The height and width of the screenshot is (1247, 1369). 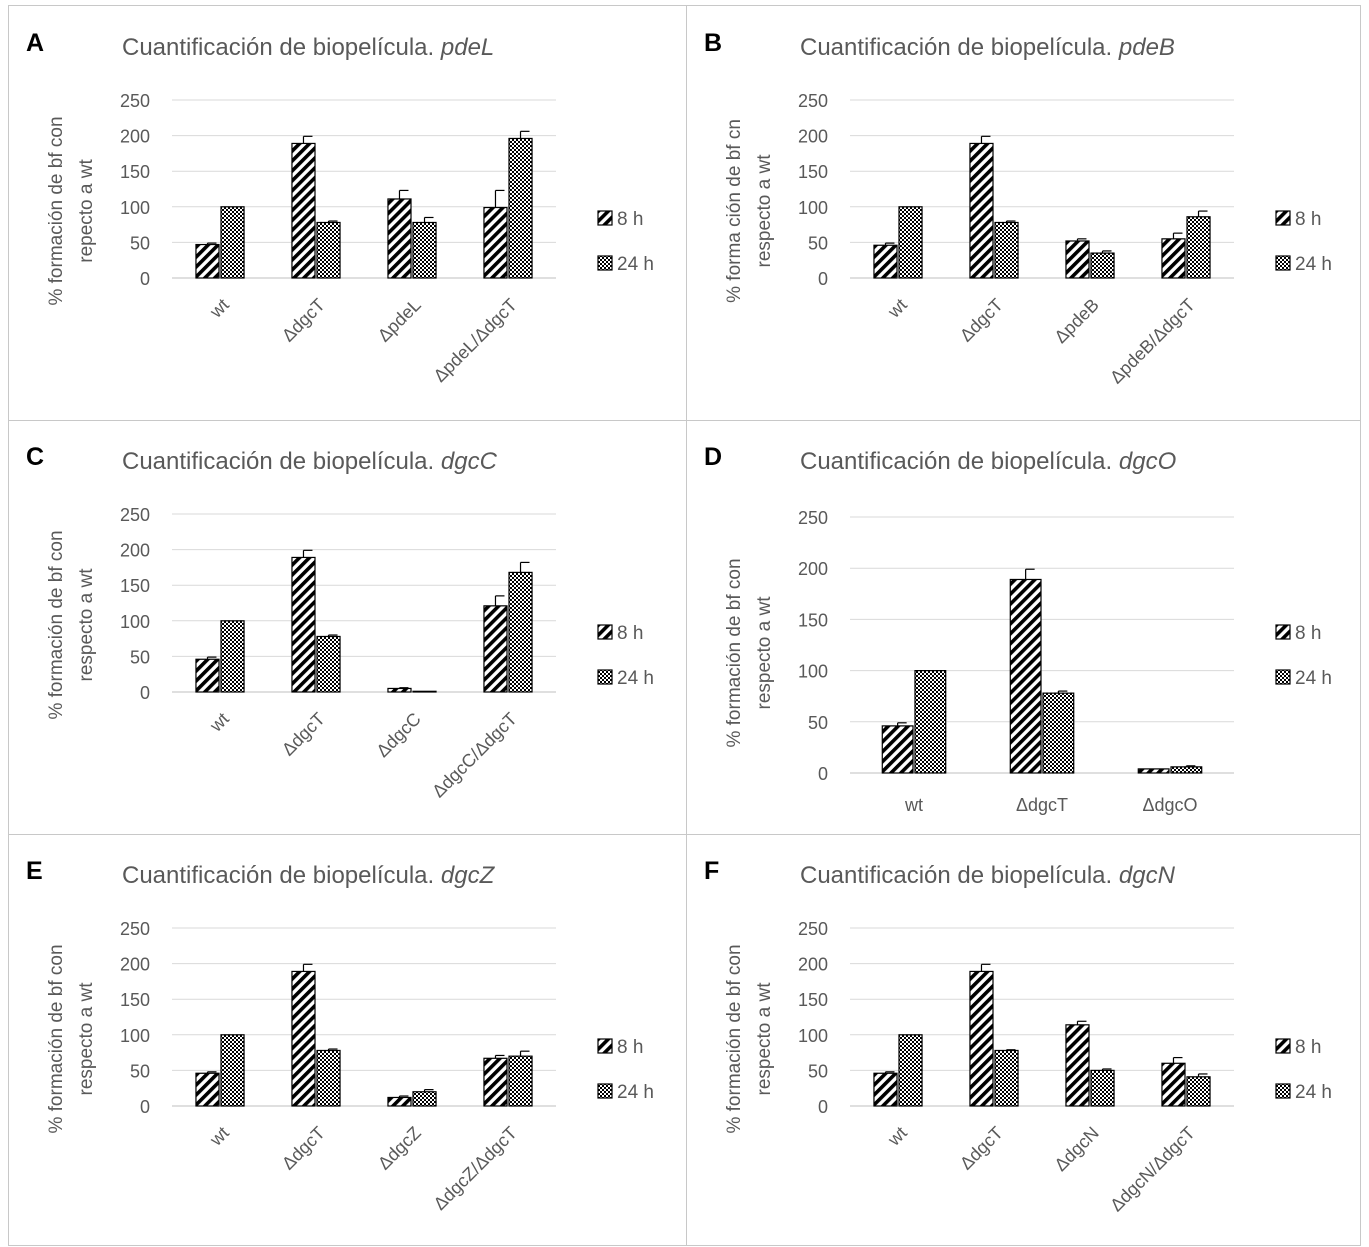 I want to click on panel-letter: B, so click(x=713, y=43).